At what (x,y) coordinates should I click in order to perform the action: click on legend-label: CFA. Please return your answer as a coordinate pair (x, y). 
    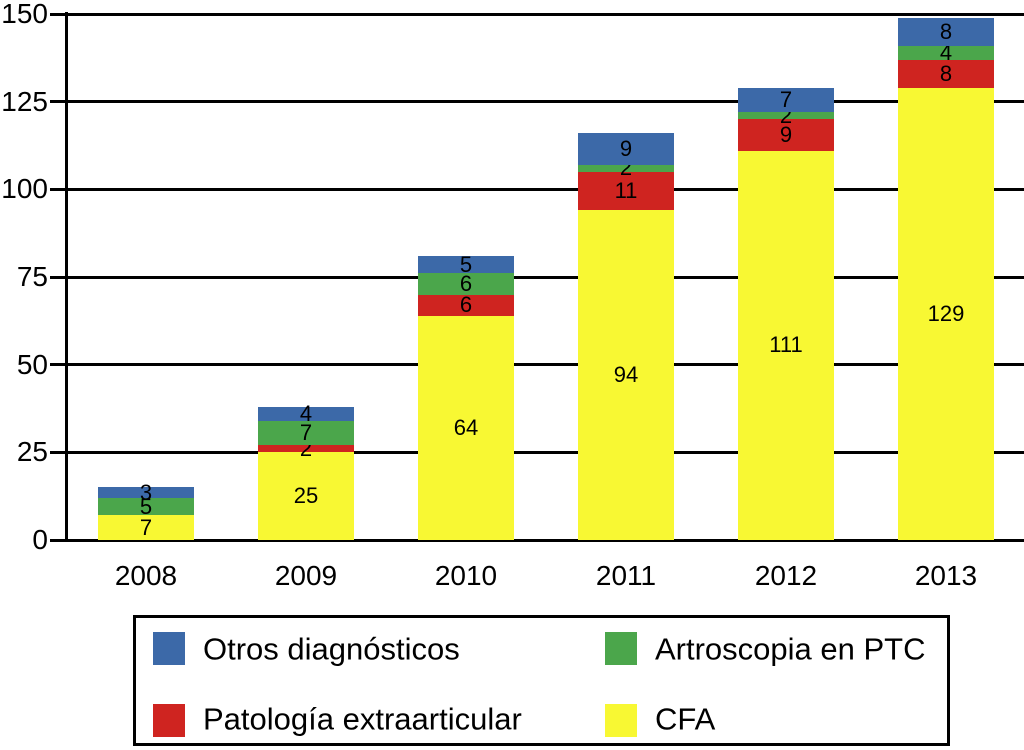
    Looking at the image, I should click on (685, 719).